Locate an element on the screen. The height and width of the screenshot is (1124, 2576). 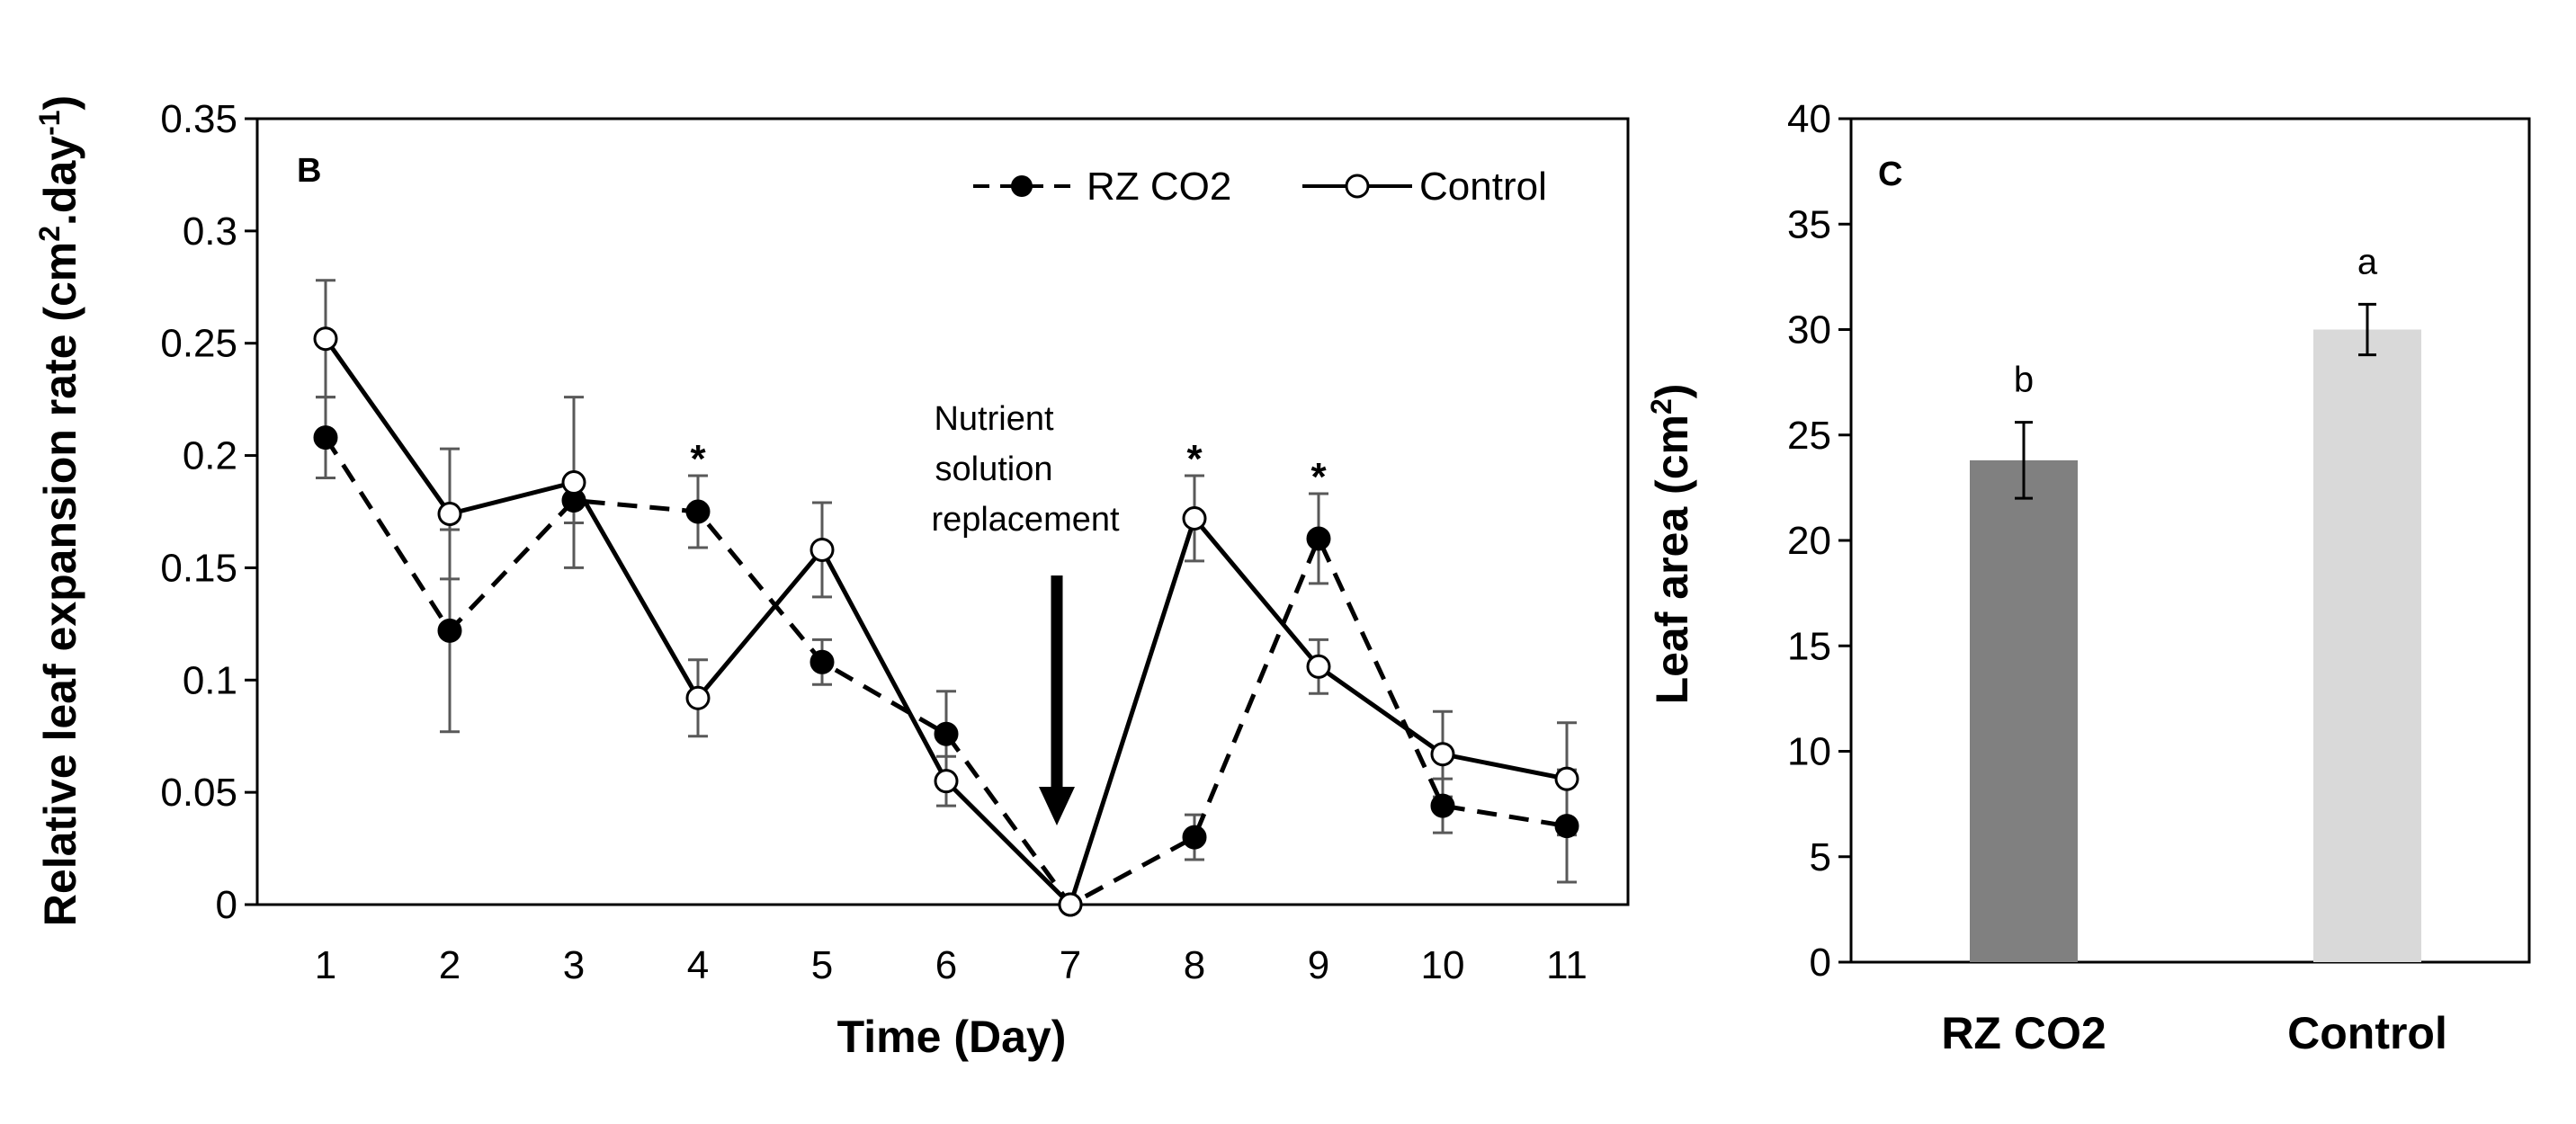
x-tick-label-b: 2 is located at coordinates (450, 965).